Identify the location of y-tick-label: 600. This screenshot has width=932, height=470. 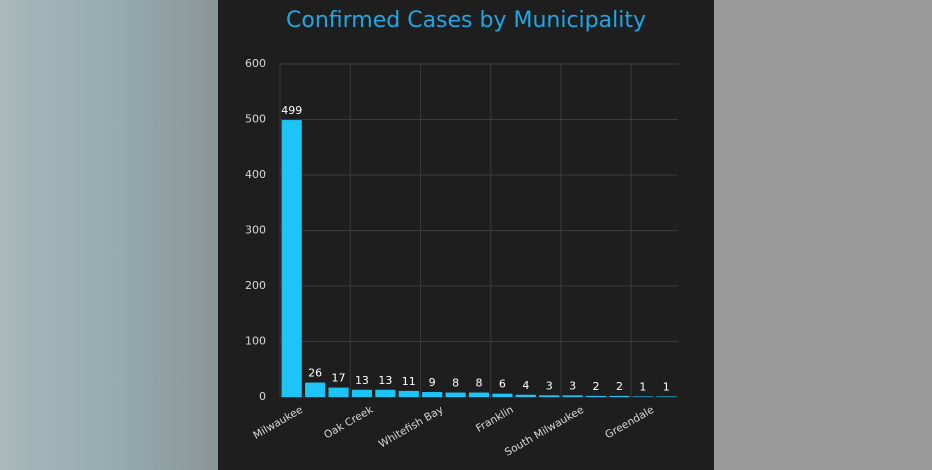
(255, 63).